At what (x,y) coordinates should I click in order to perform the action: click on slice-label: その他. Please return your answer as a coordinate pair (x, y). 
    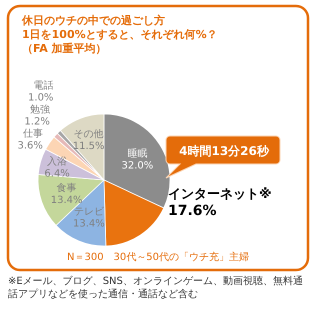
    Looking at the image, I should click on (89, 134).